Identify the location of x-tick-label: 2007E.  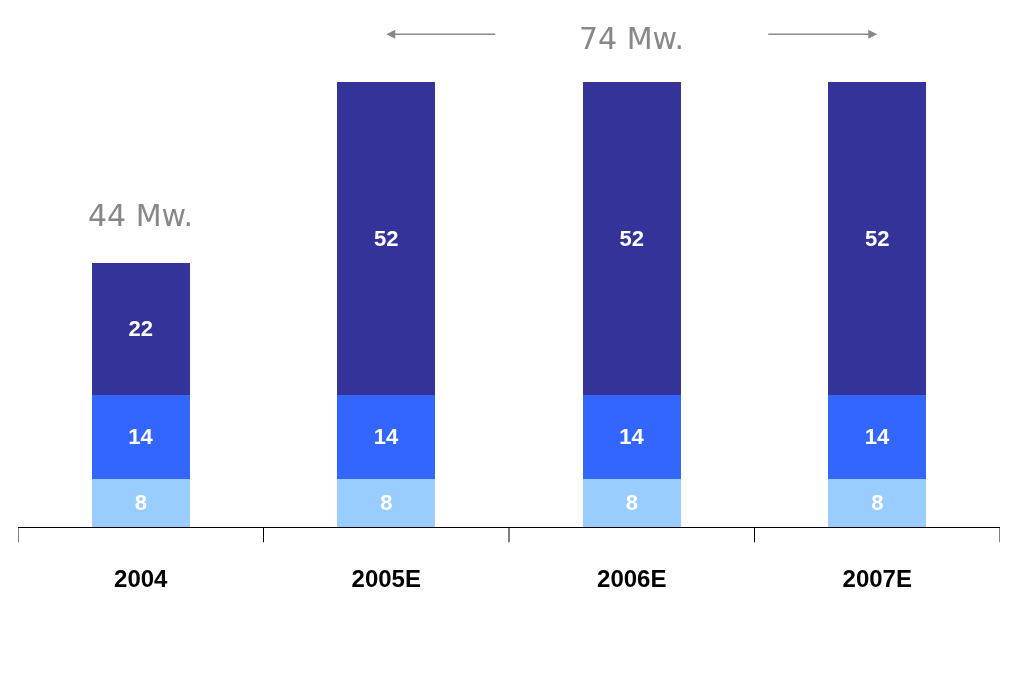
(877, 578).